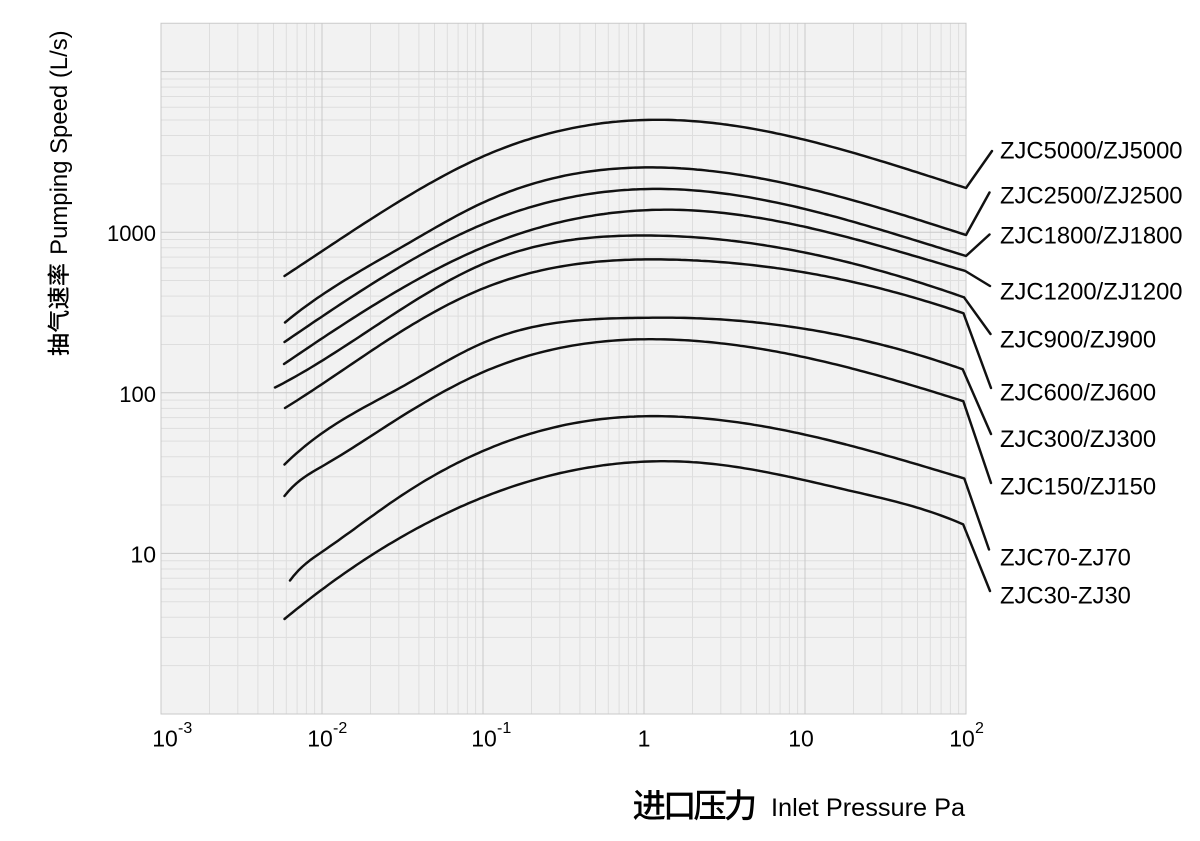 The image size is (1200, 841). I want to click on svg-text: ZJC900/ZJ900, so click(1078, 339).